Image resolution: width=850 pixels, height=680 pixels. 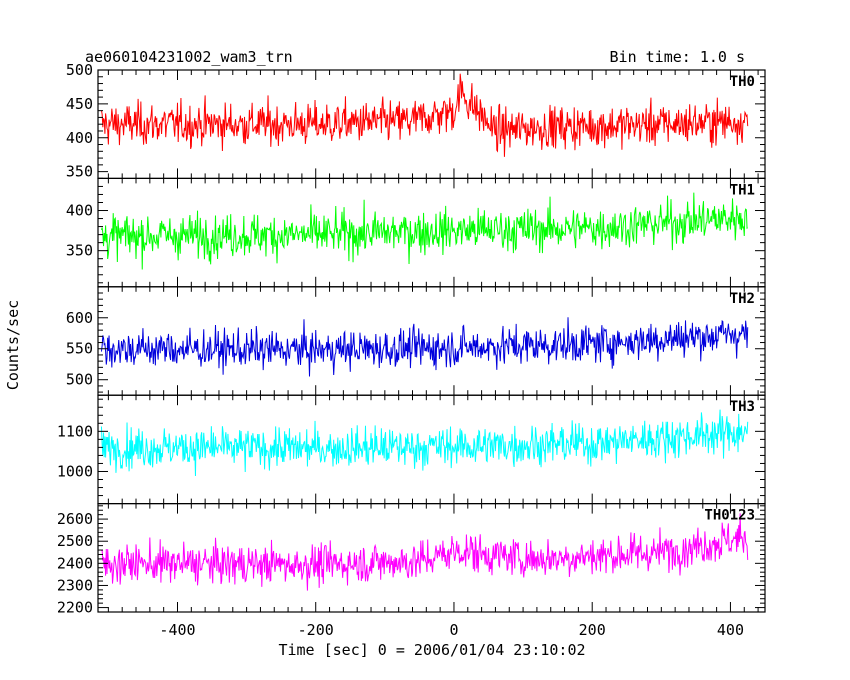 I want to click on series-line-th3, so click(x=424, y=442).